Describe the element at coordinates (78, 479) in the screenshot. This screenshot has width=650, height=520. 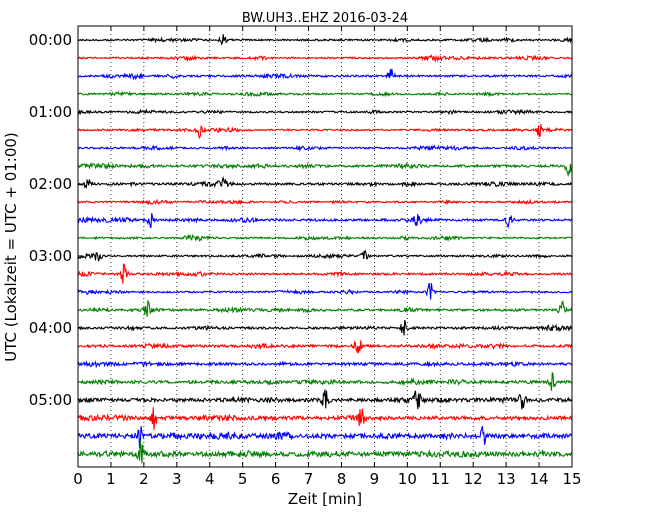
I see `x-tick-label: 0` at that location.